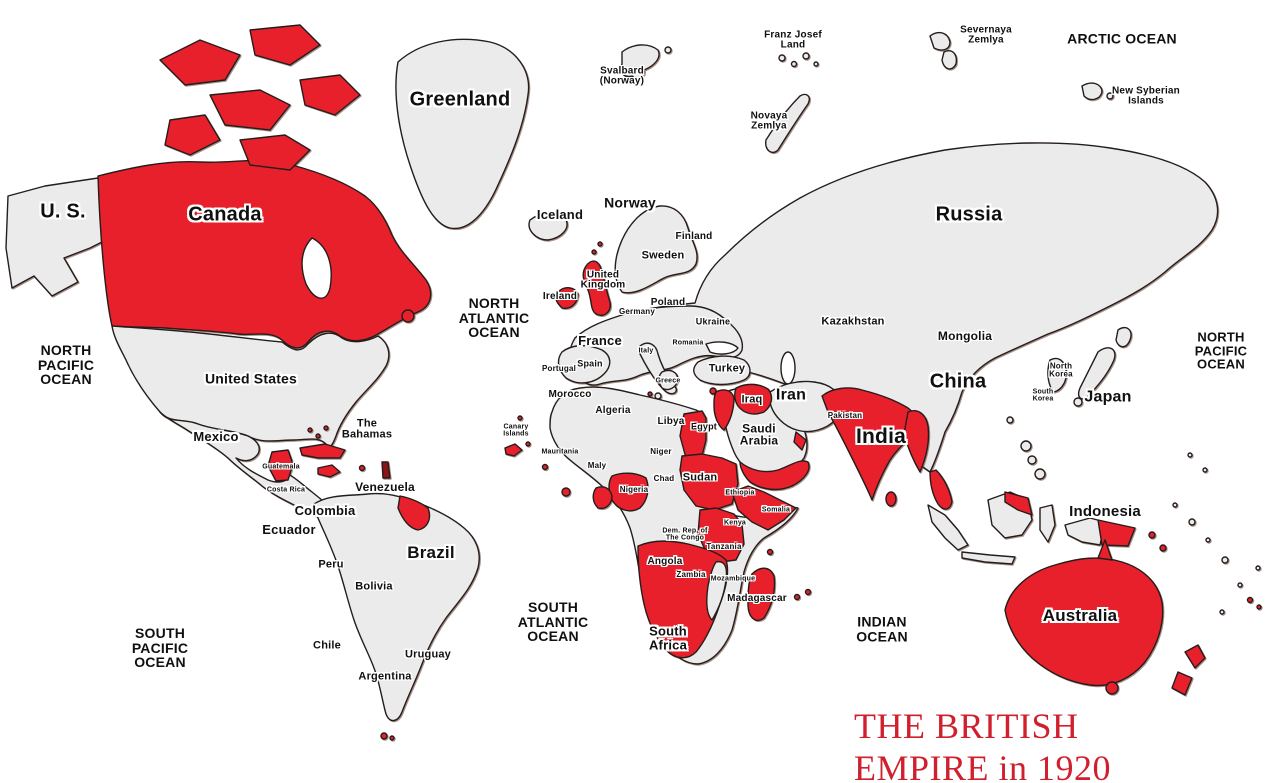 The height and width of the screenshot is (783, 1280). What do you see at coordinates (513, 450) in the screenshot?
I see `territory-canary-islands` at bounding box center [513, 450].